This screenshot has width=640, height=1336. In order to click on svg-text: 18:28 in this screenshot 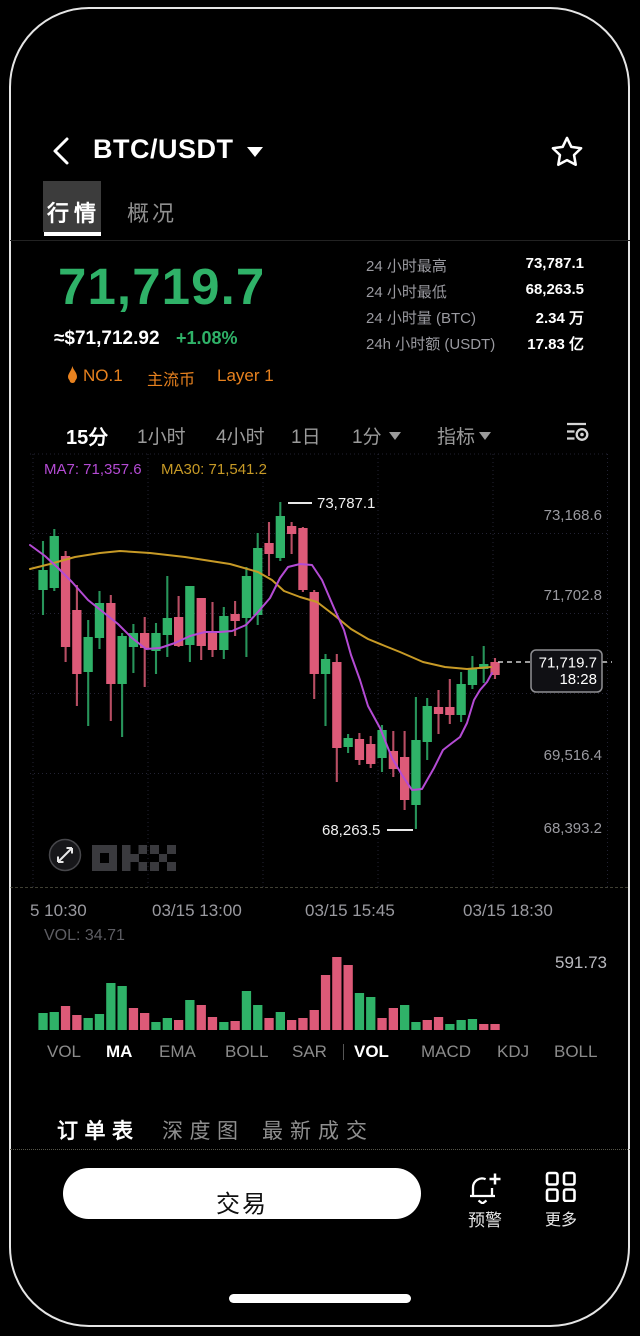, I will do `click(578, 679)`.